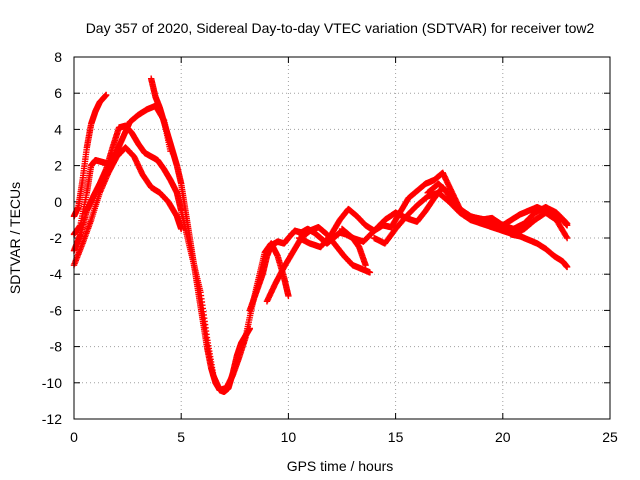 This screenshot has height=480, width=640. I want to click on y-tick-label: 0, so click(58, 202).